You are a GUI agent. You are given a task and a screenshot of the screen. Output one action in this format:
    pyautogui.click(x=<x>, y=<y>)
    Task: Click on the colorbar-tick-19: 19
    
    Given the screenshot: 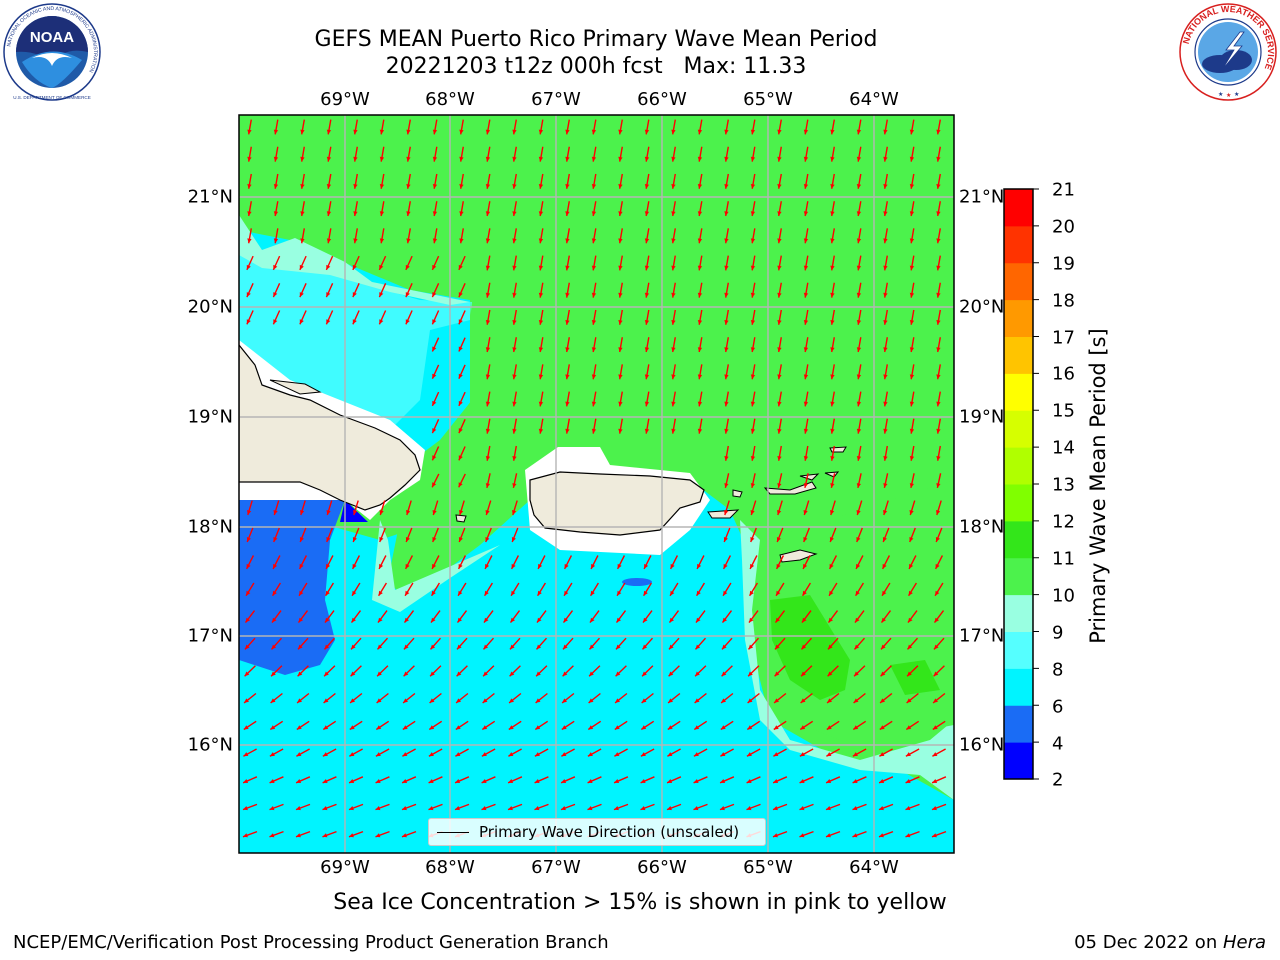 What is the action you would take?
    pyautogui.click(x=1063, y=264)
    